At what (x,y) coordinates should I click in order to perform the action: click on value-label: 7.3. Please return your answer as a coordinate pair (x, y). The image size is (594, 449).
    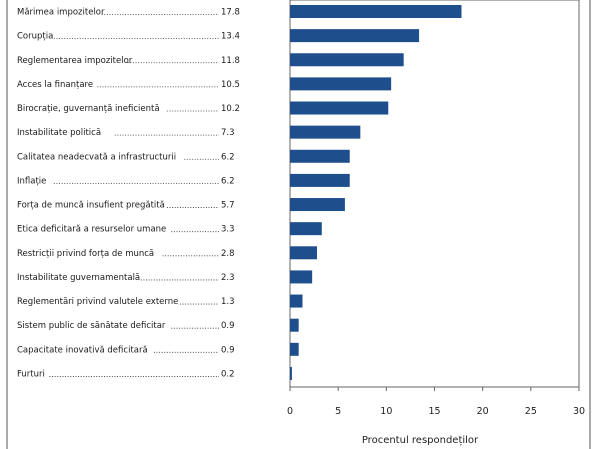
    Looking at the image, I should click on (228, 133).